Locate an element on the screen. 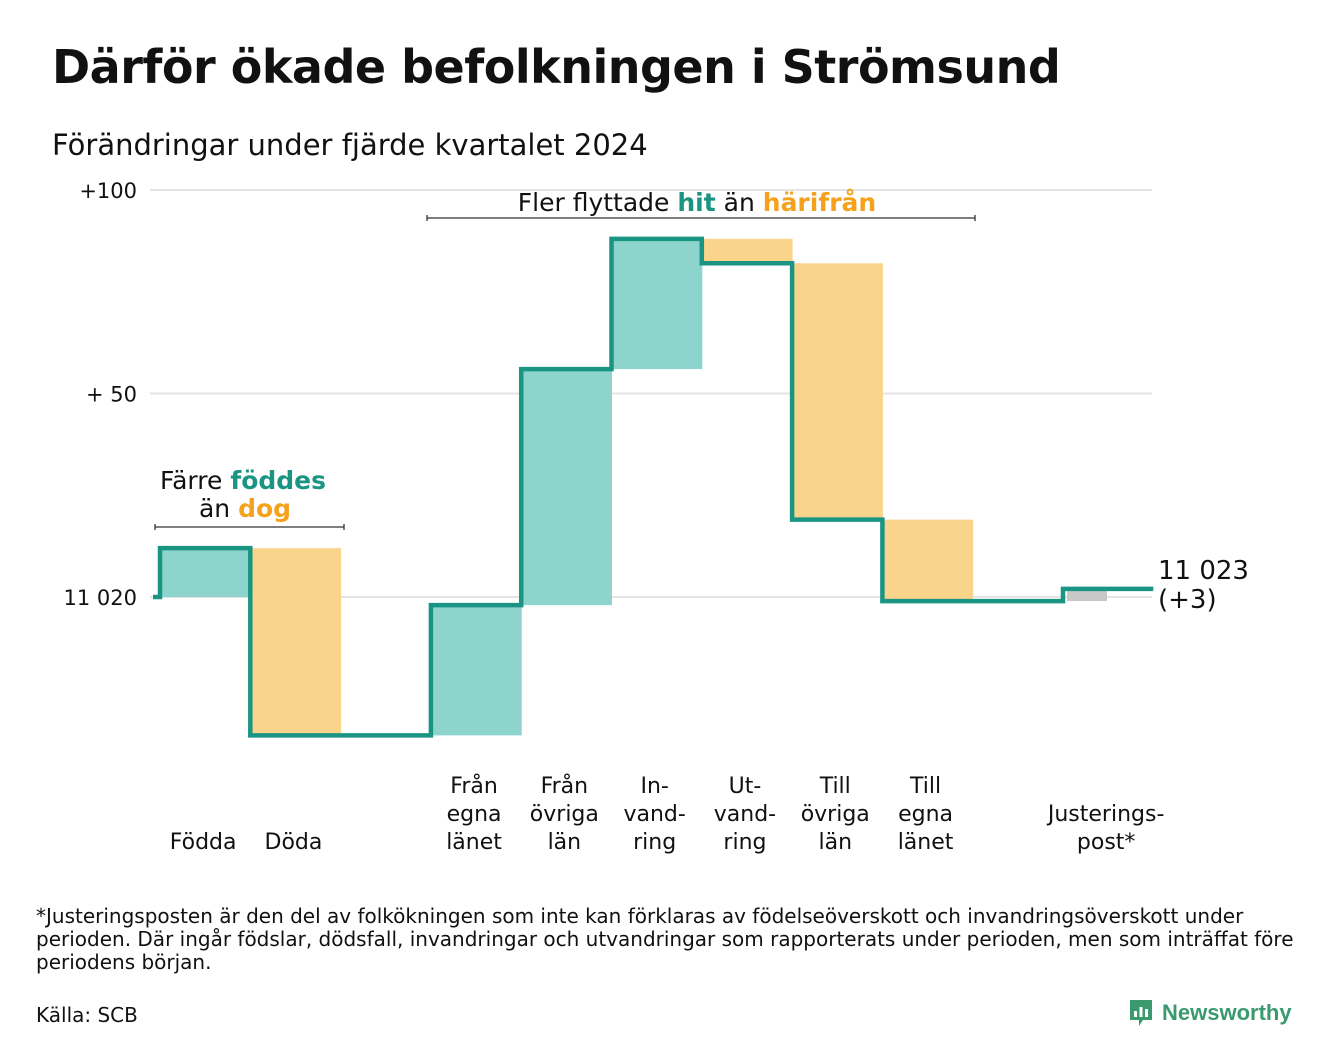 This screenshot has width=1340, height=1060. annotation-births-deaths: Färre föddes is located at coordinates (243, 480).